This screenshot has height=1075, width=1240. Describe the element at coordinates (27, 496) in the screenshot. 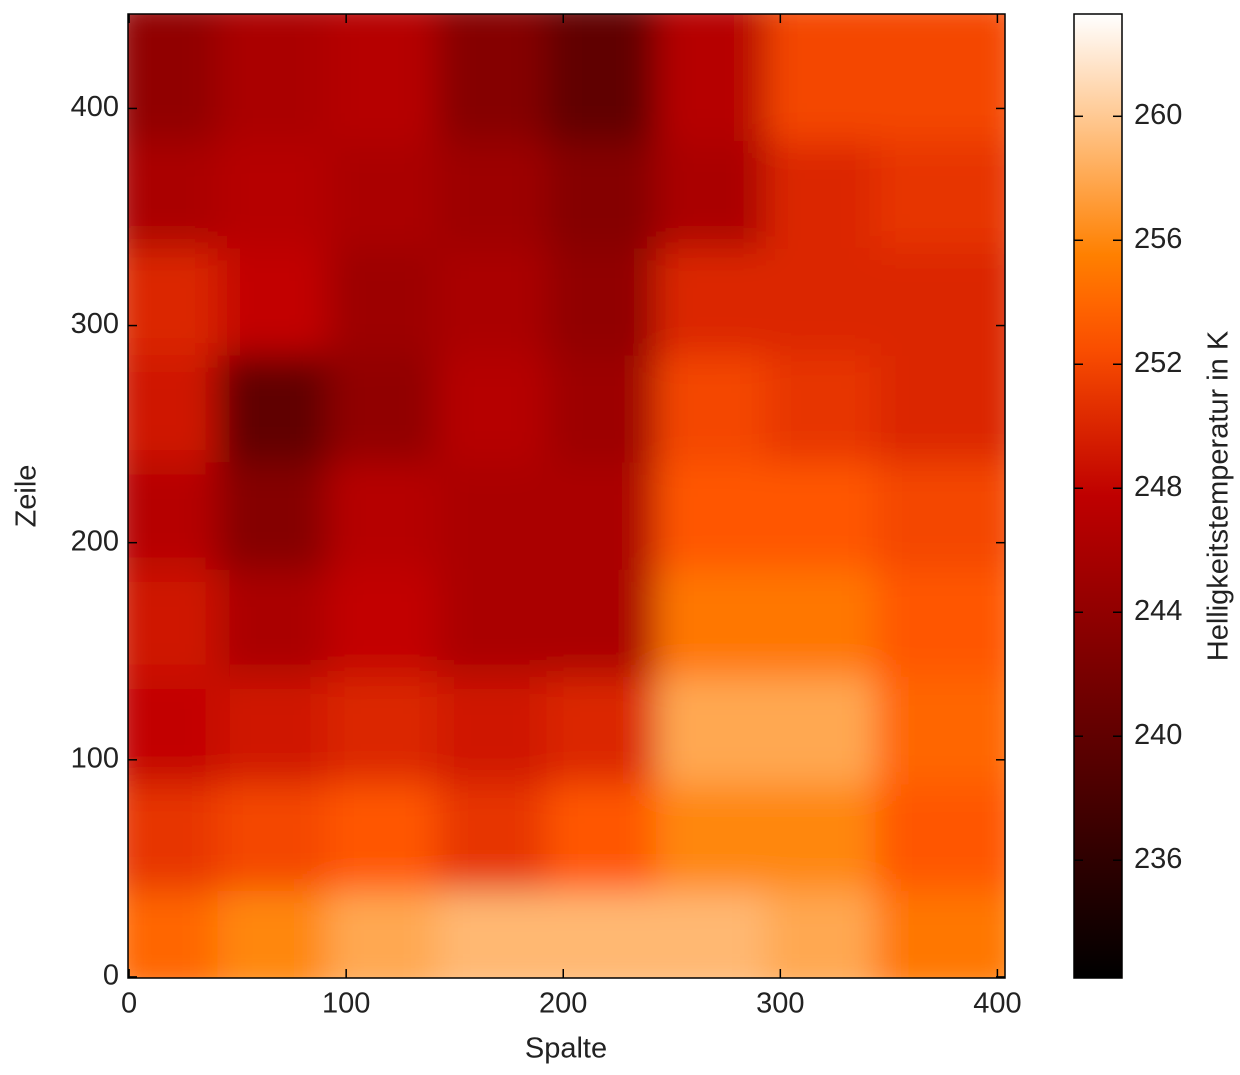

I see `y-axis-label: Zeile` at that location.